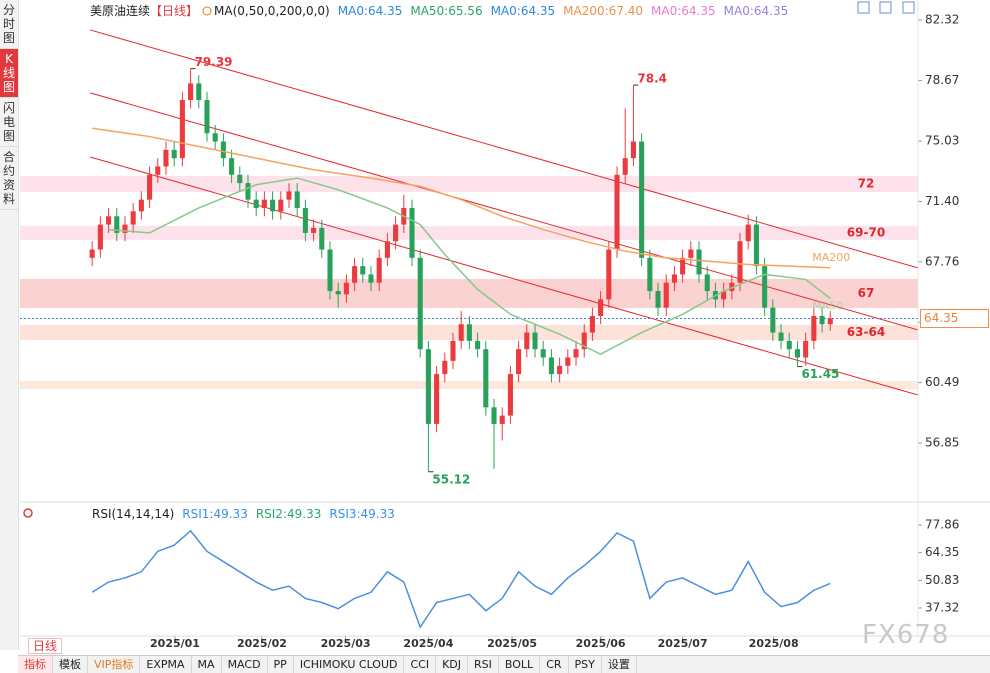 Image resolution: width=990 pixels, height=673 pixels. What do you see at coordinates (114, 664) in the screenshot?
I see `toolbar-item: VIP指标` at bounding box center [114, 664].